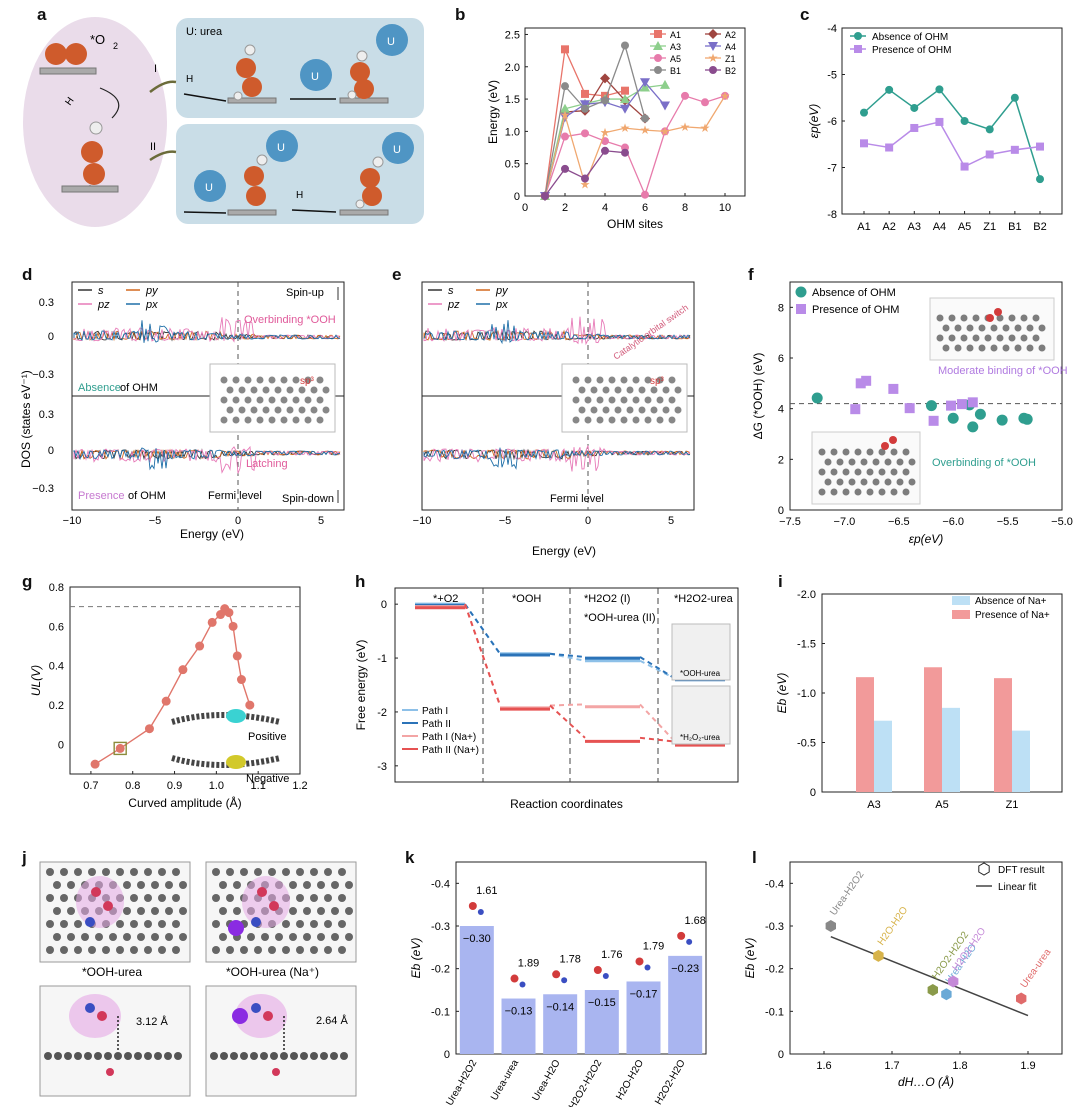  I want to click on spin-up-label: Spin-up, so click(305, 293).